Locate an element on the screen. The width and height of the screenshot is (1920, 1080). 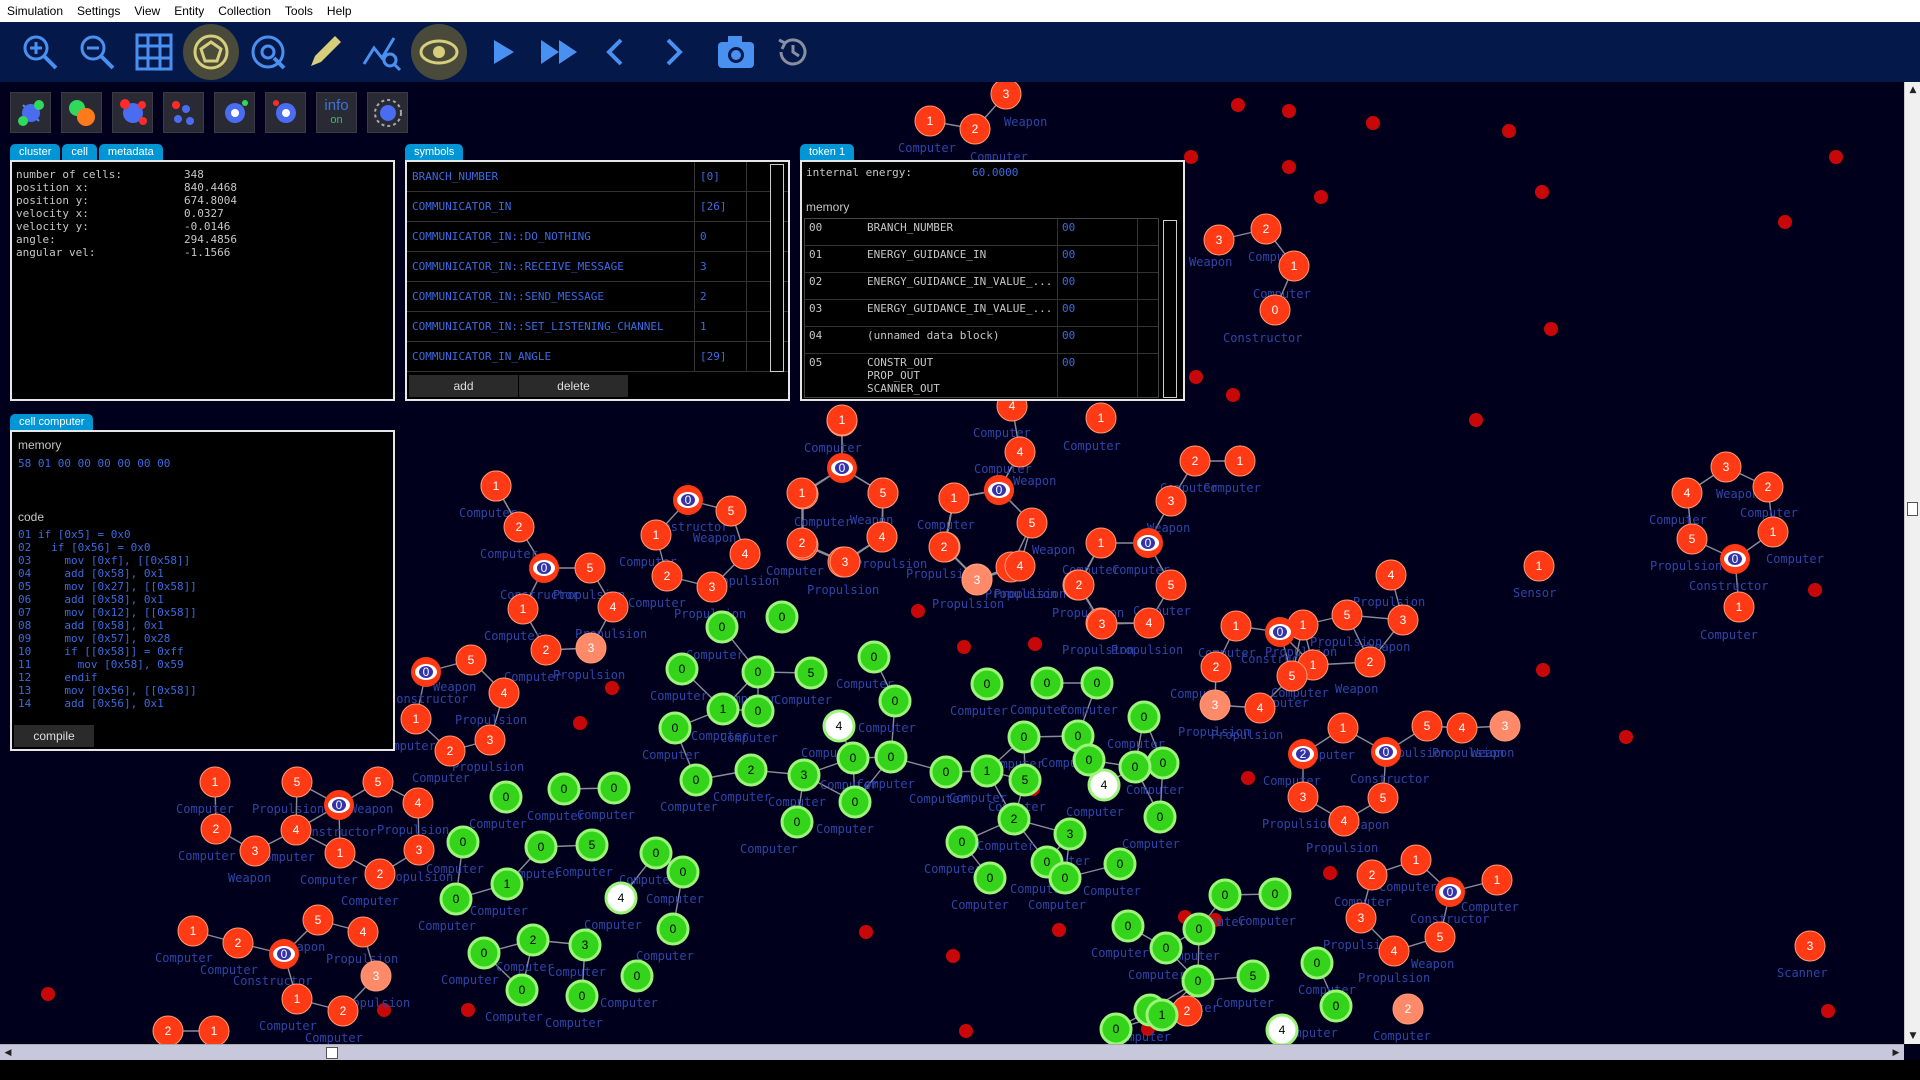
tab-cell-computer: cell computer is located at coordinates (52, 422).